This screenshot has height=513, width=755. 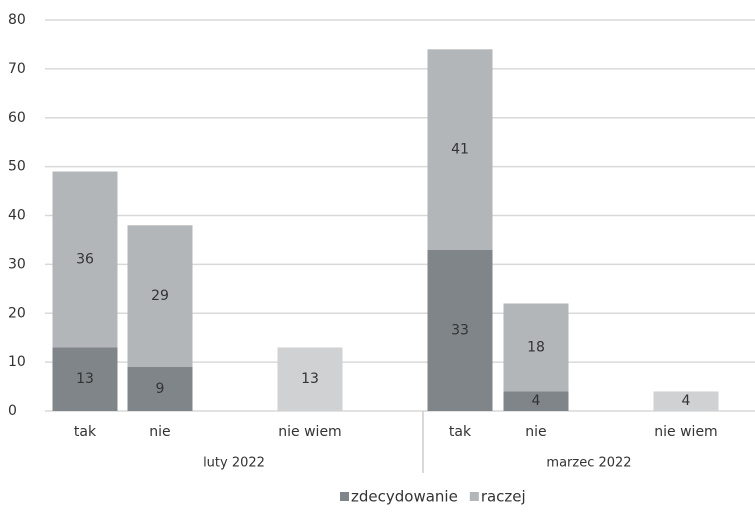 I want to click on y-tick-label: 40, so click(x=17, y=216).